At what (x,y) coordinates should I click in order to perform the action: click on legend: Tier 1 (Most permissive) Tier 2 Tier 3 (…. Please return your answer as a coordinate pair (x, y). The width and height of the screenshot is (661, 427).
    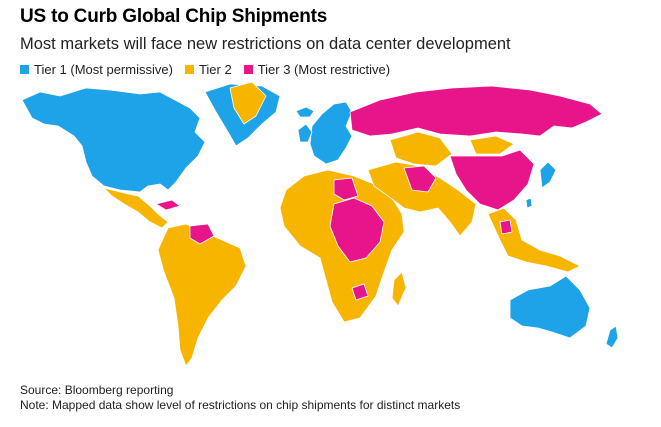
    Looking at the image, I should click on (205, 69).